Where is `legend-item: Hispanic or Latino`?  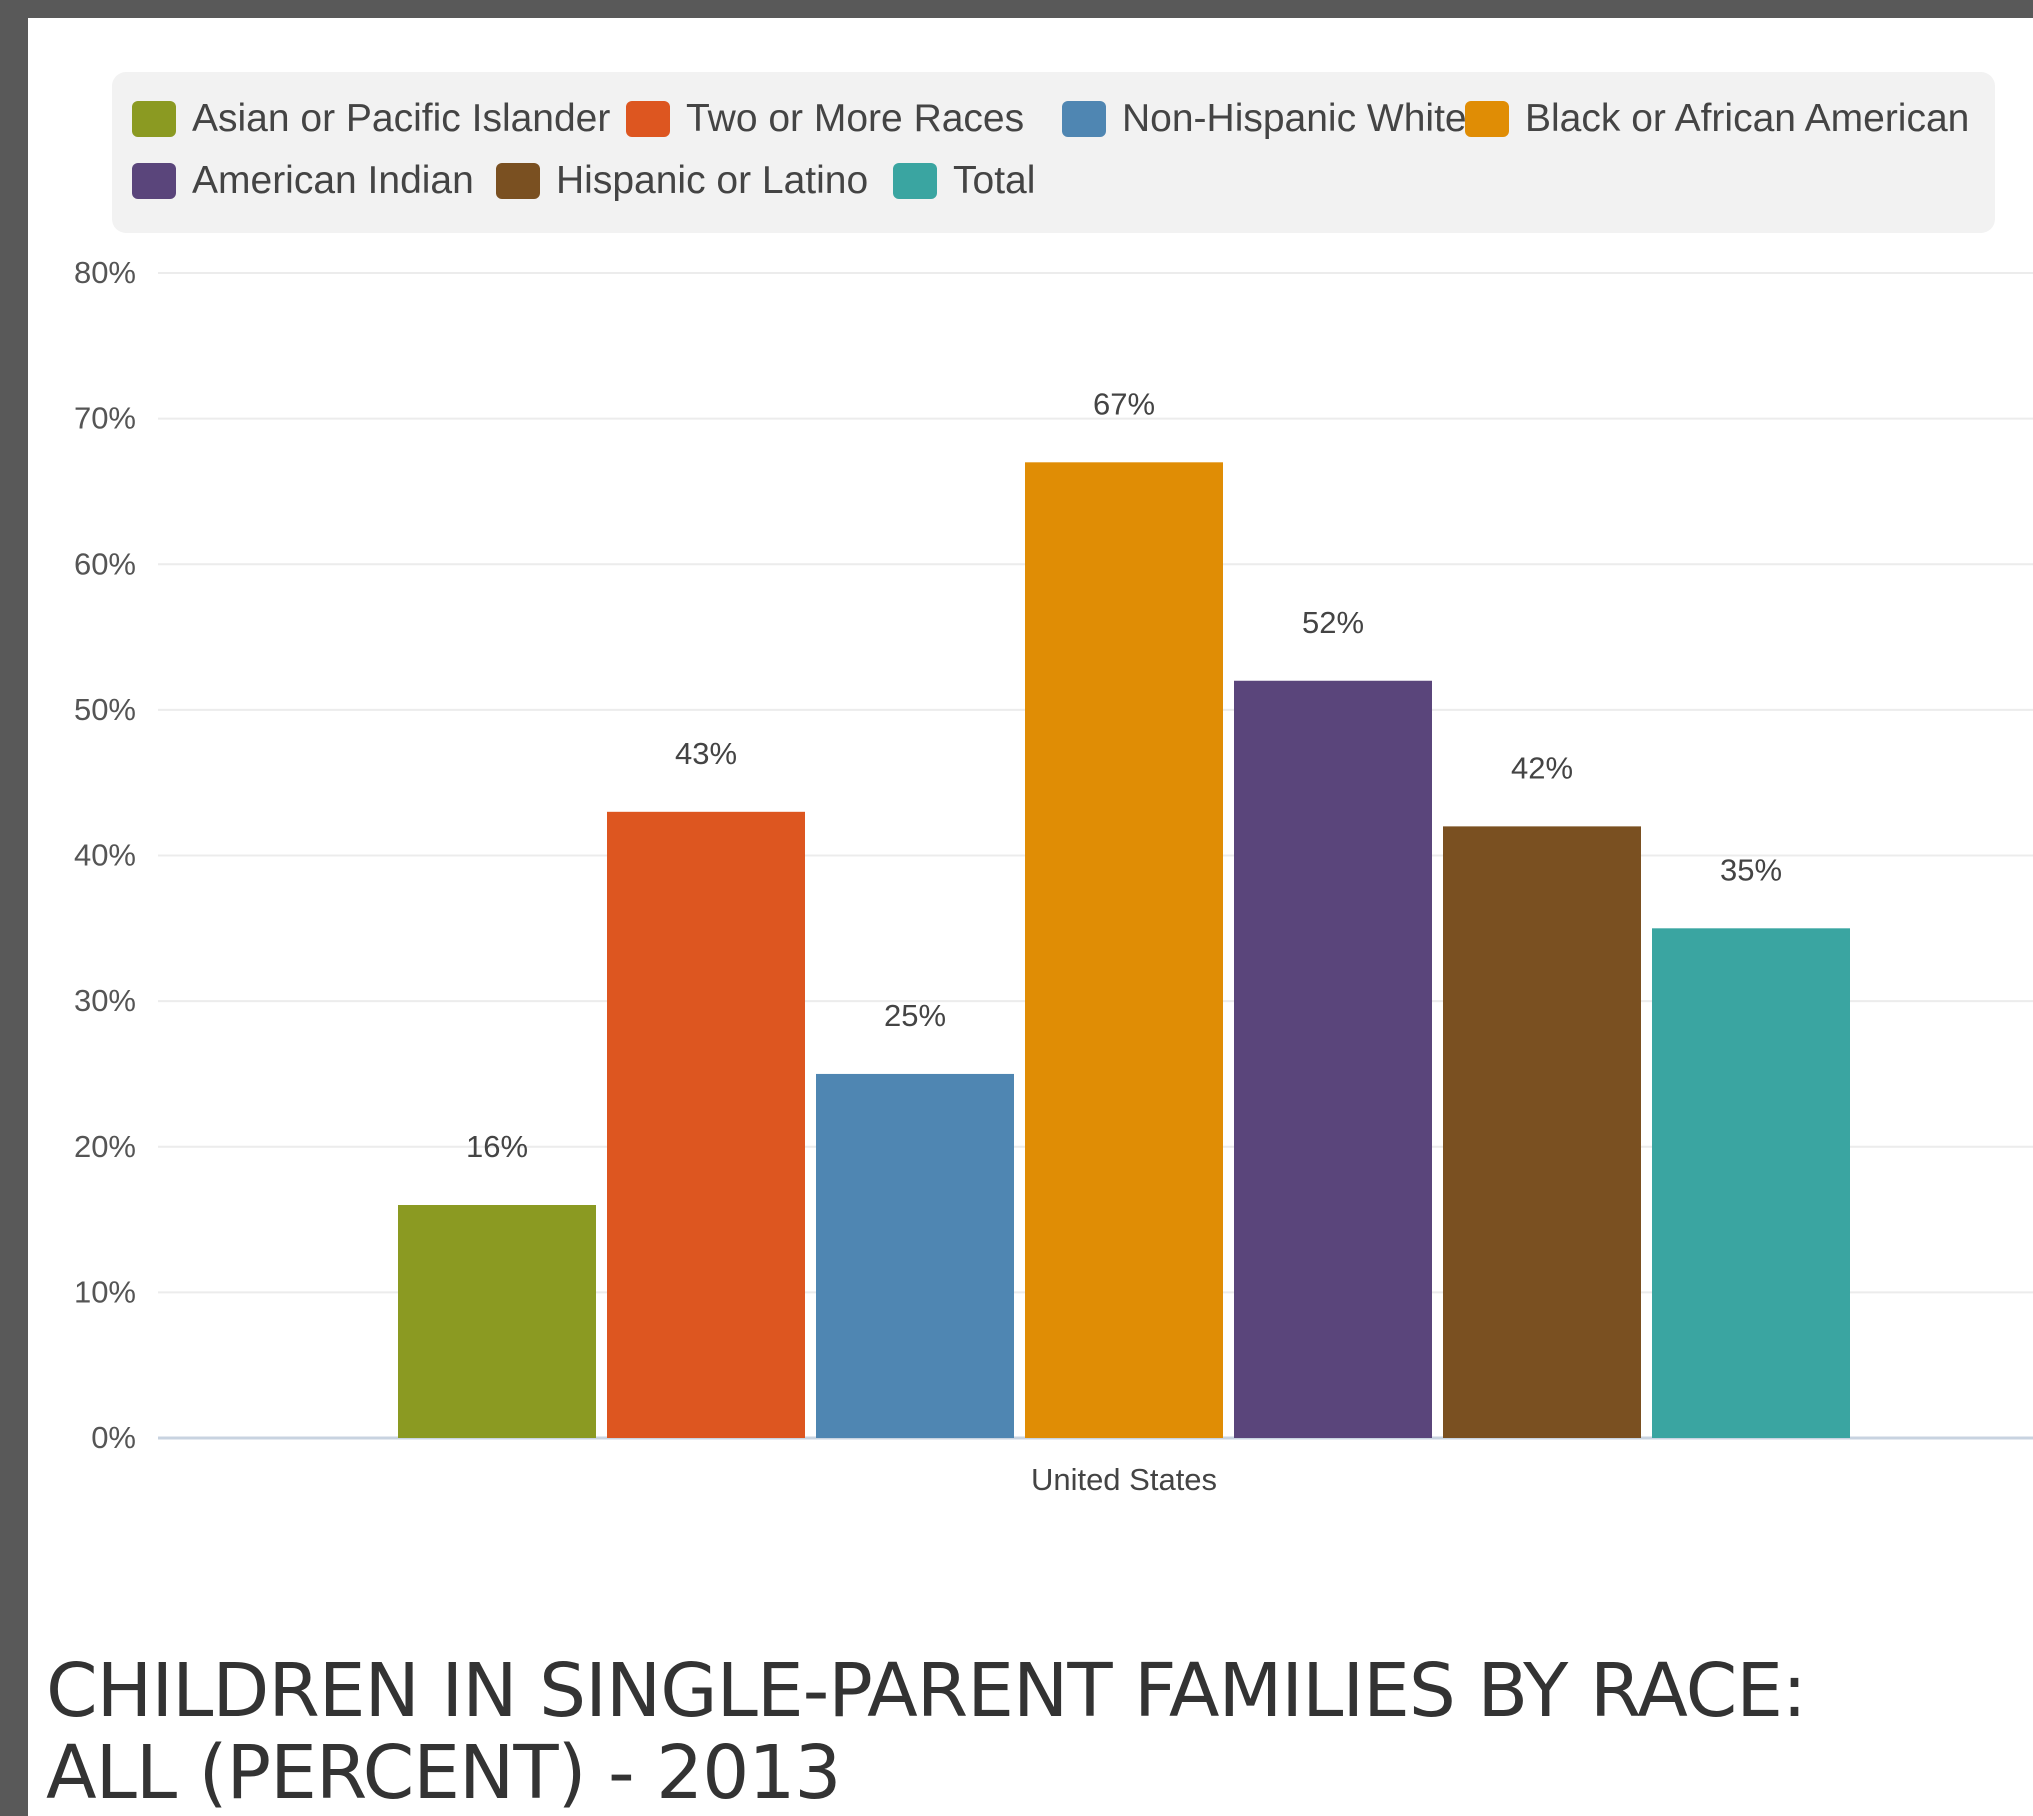 legend-item: Hispanic or Latino is located at coordinates (682, 181).